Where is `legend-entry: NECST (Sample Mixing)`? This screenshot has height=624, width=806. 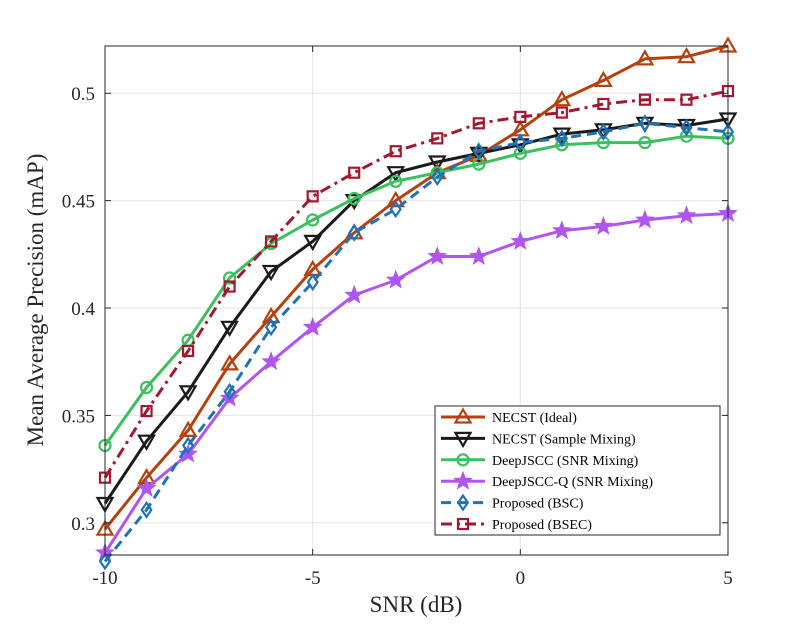
legend-entry: NECST (Sample Mixing) is located at coordinates (538, 440).